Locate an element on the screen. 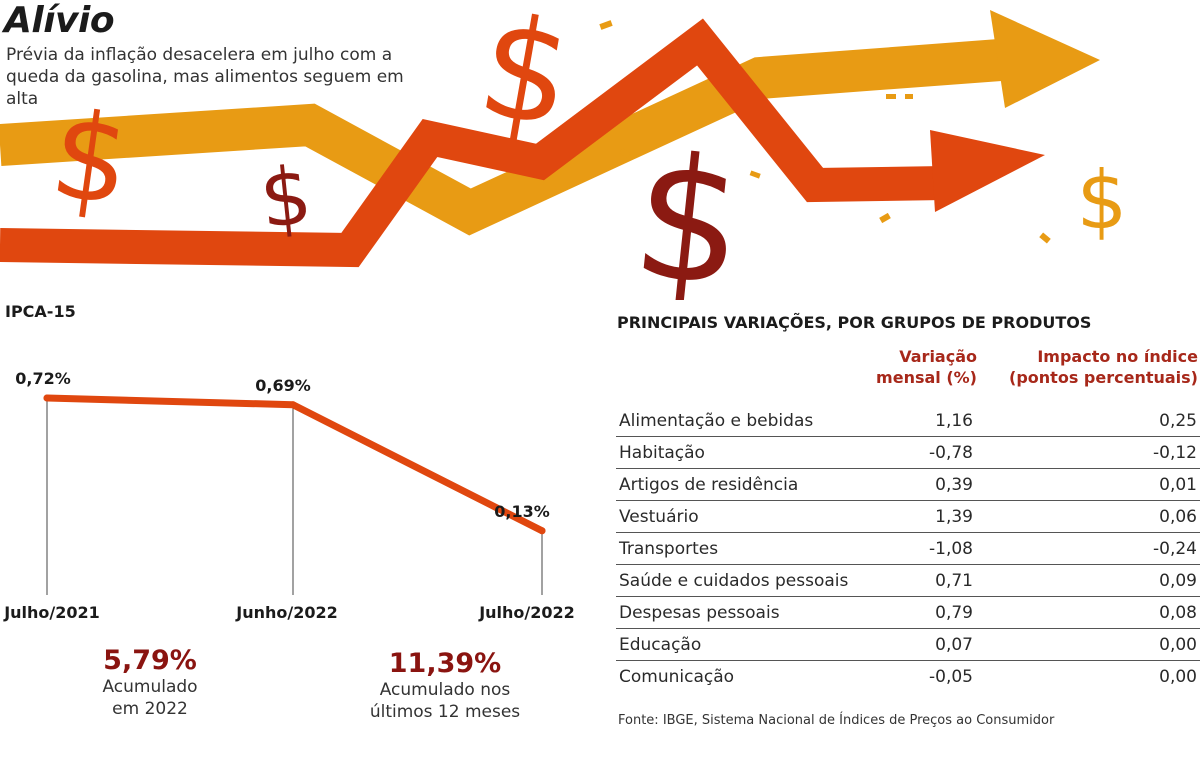 This screenshot has width=1200, height=774. variacao-cell: 1,16 is located at coordinates (921, 421).